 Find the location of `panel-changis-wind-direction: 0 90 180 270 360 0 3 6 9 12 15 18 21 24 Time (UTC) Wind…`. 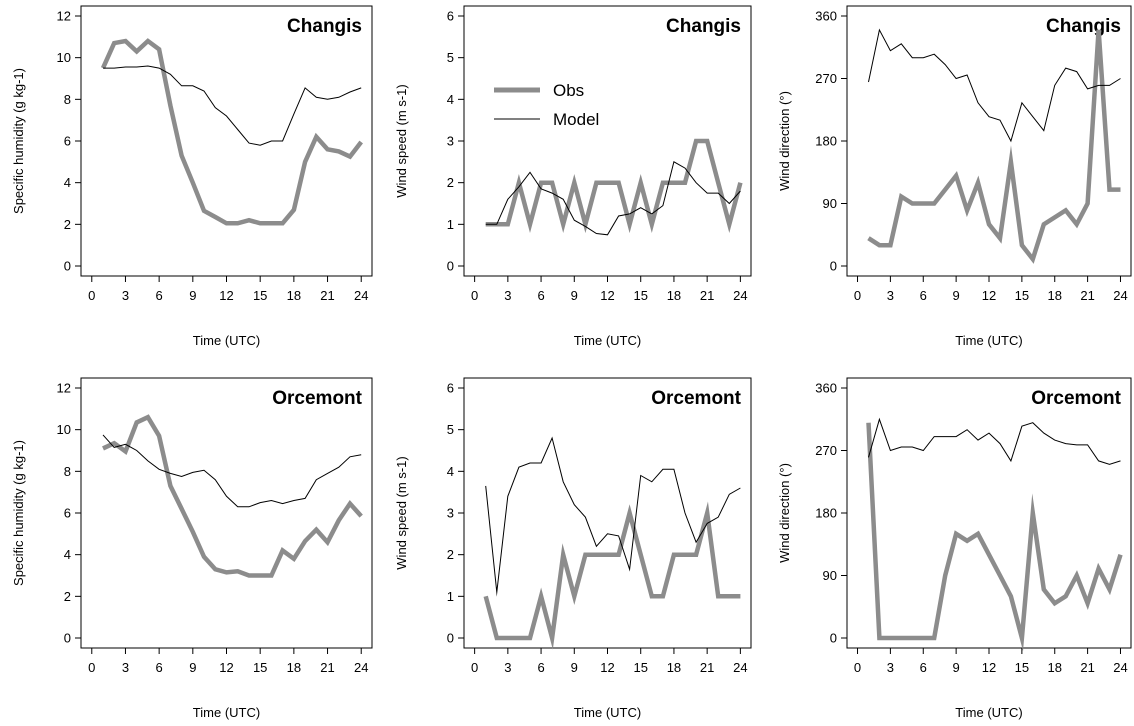

panel-changis-wind-direction: 0 90 180 270 360 0 3 6 9 12 15 18 21 24 Time (UTC) Wind… is located at coordinates (954, 176).